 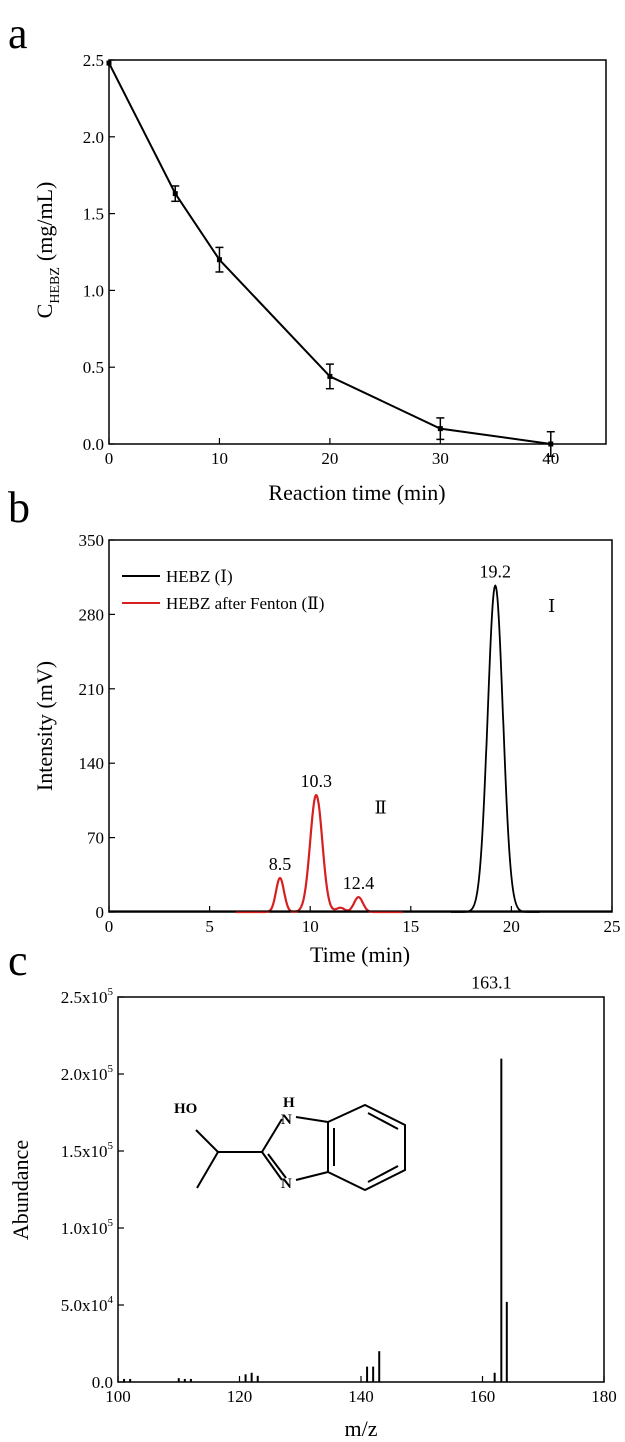 What do you see at coordinates (240, 1396) in the screenshot?
I see `c-x-tick-label: 120` at bounding box center [240, 1396].